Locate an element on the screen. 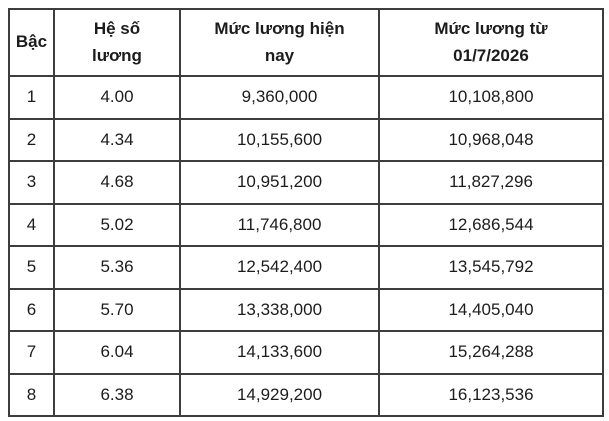 The width and height of the screenshot is (609, 421). cell-muc-luong-hien-nay: 13,338,000 is located at coordinates (279, 309).